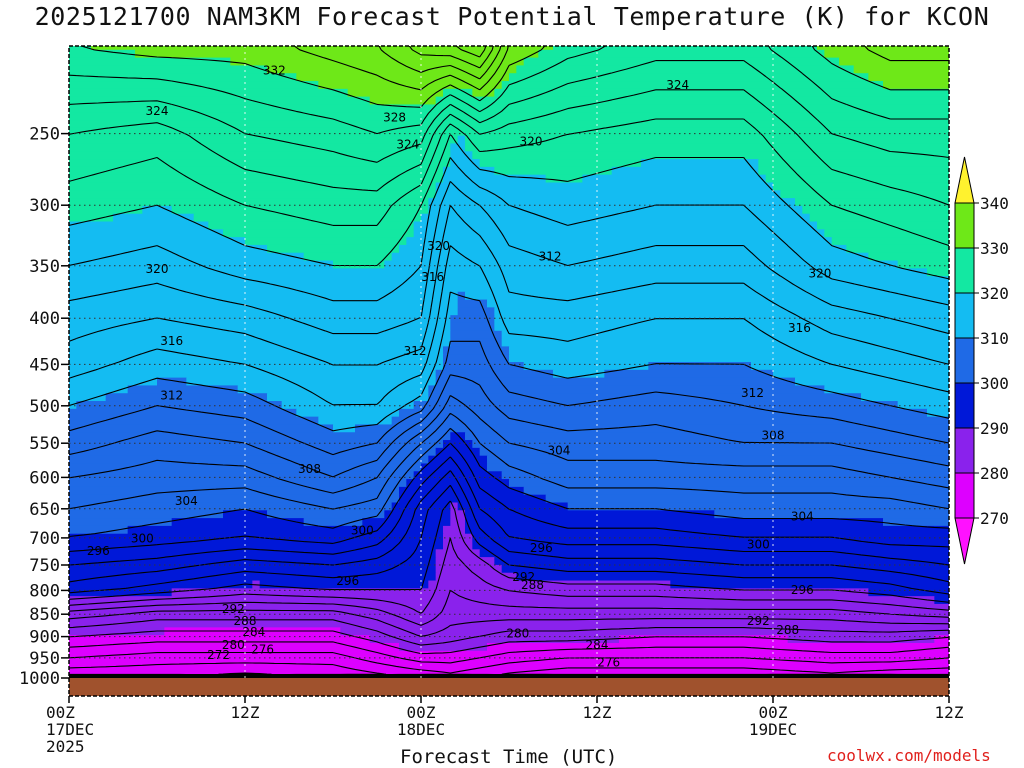 The width and height of the screenshot is (1024, 768). Describe the element at coordinates (421, 712) in the screenshot. I see `x-tick-label-24-0: 00Z` at that location.